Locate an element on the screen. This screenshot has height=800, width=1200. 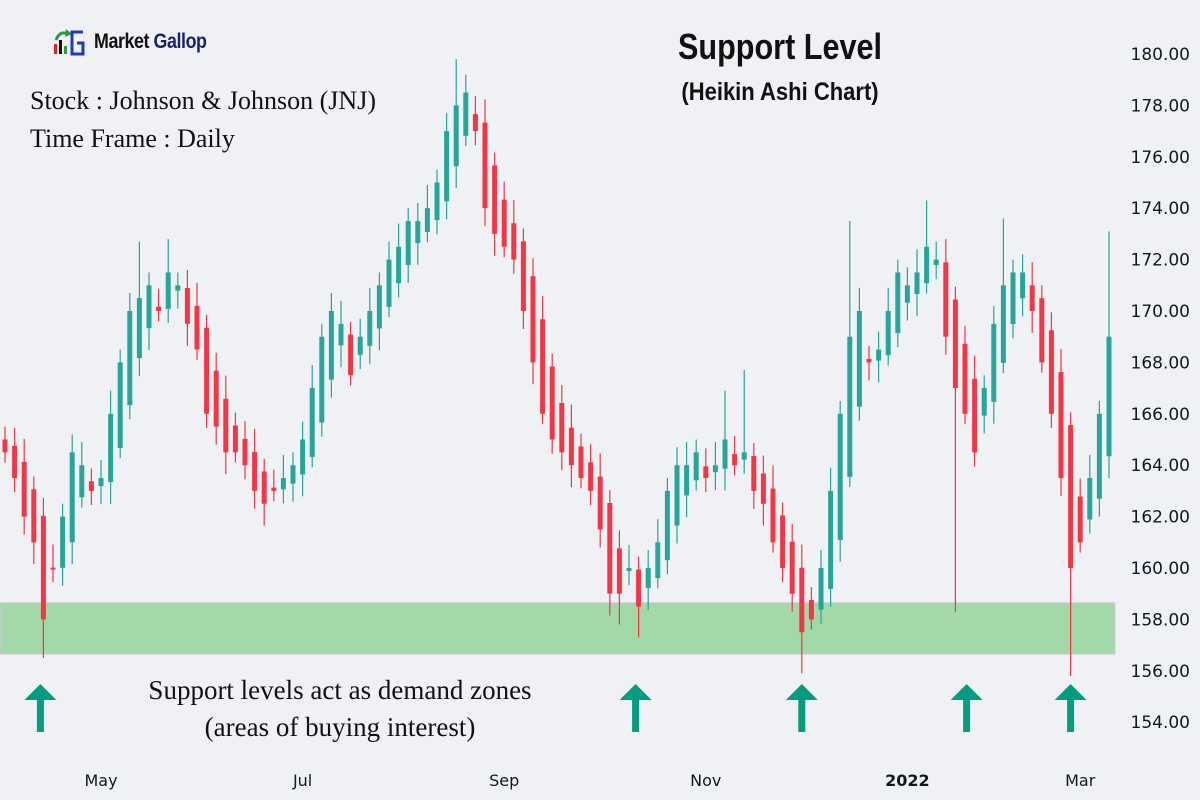
y-tick-label: 168.00 is located at coordinates (1160, 363).